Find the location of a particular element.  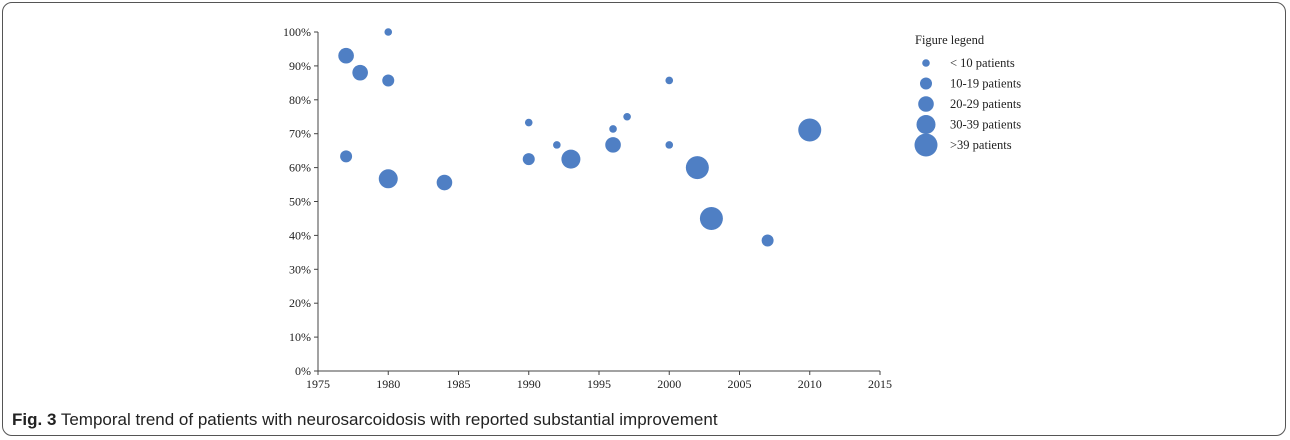

y-tick-label: 60% is located at coordinates (300, 168).